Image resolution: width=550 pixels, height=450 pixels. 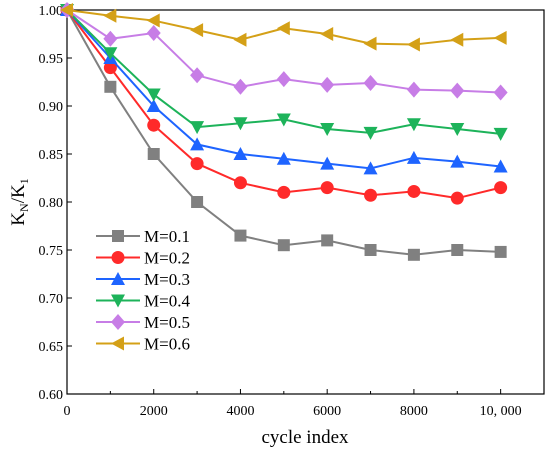 I want to click on legend-entry: M=0.3, so click(x=143, y=279).